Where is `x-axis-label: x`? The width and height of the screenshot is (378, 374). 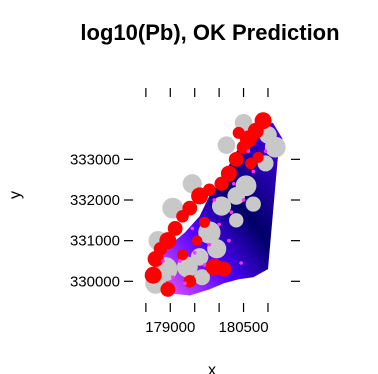 x-axis-label: x is located at coordinates (212, 368).